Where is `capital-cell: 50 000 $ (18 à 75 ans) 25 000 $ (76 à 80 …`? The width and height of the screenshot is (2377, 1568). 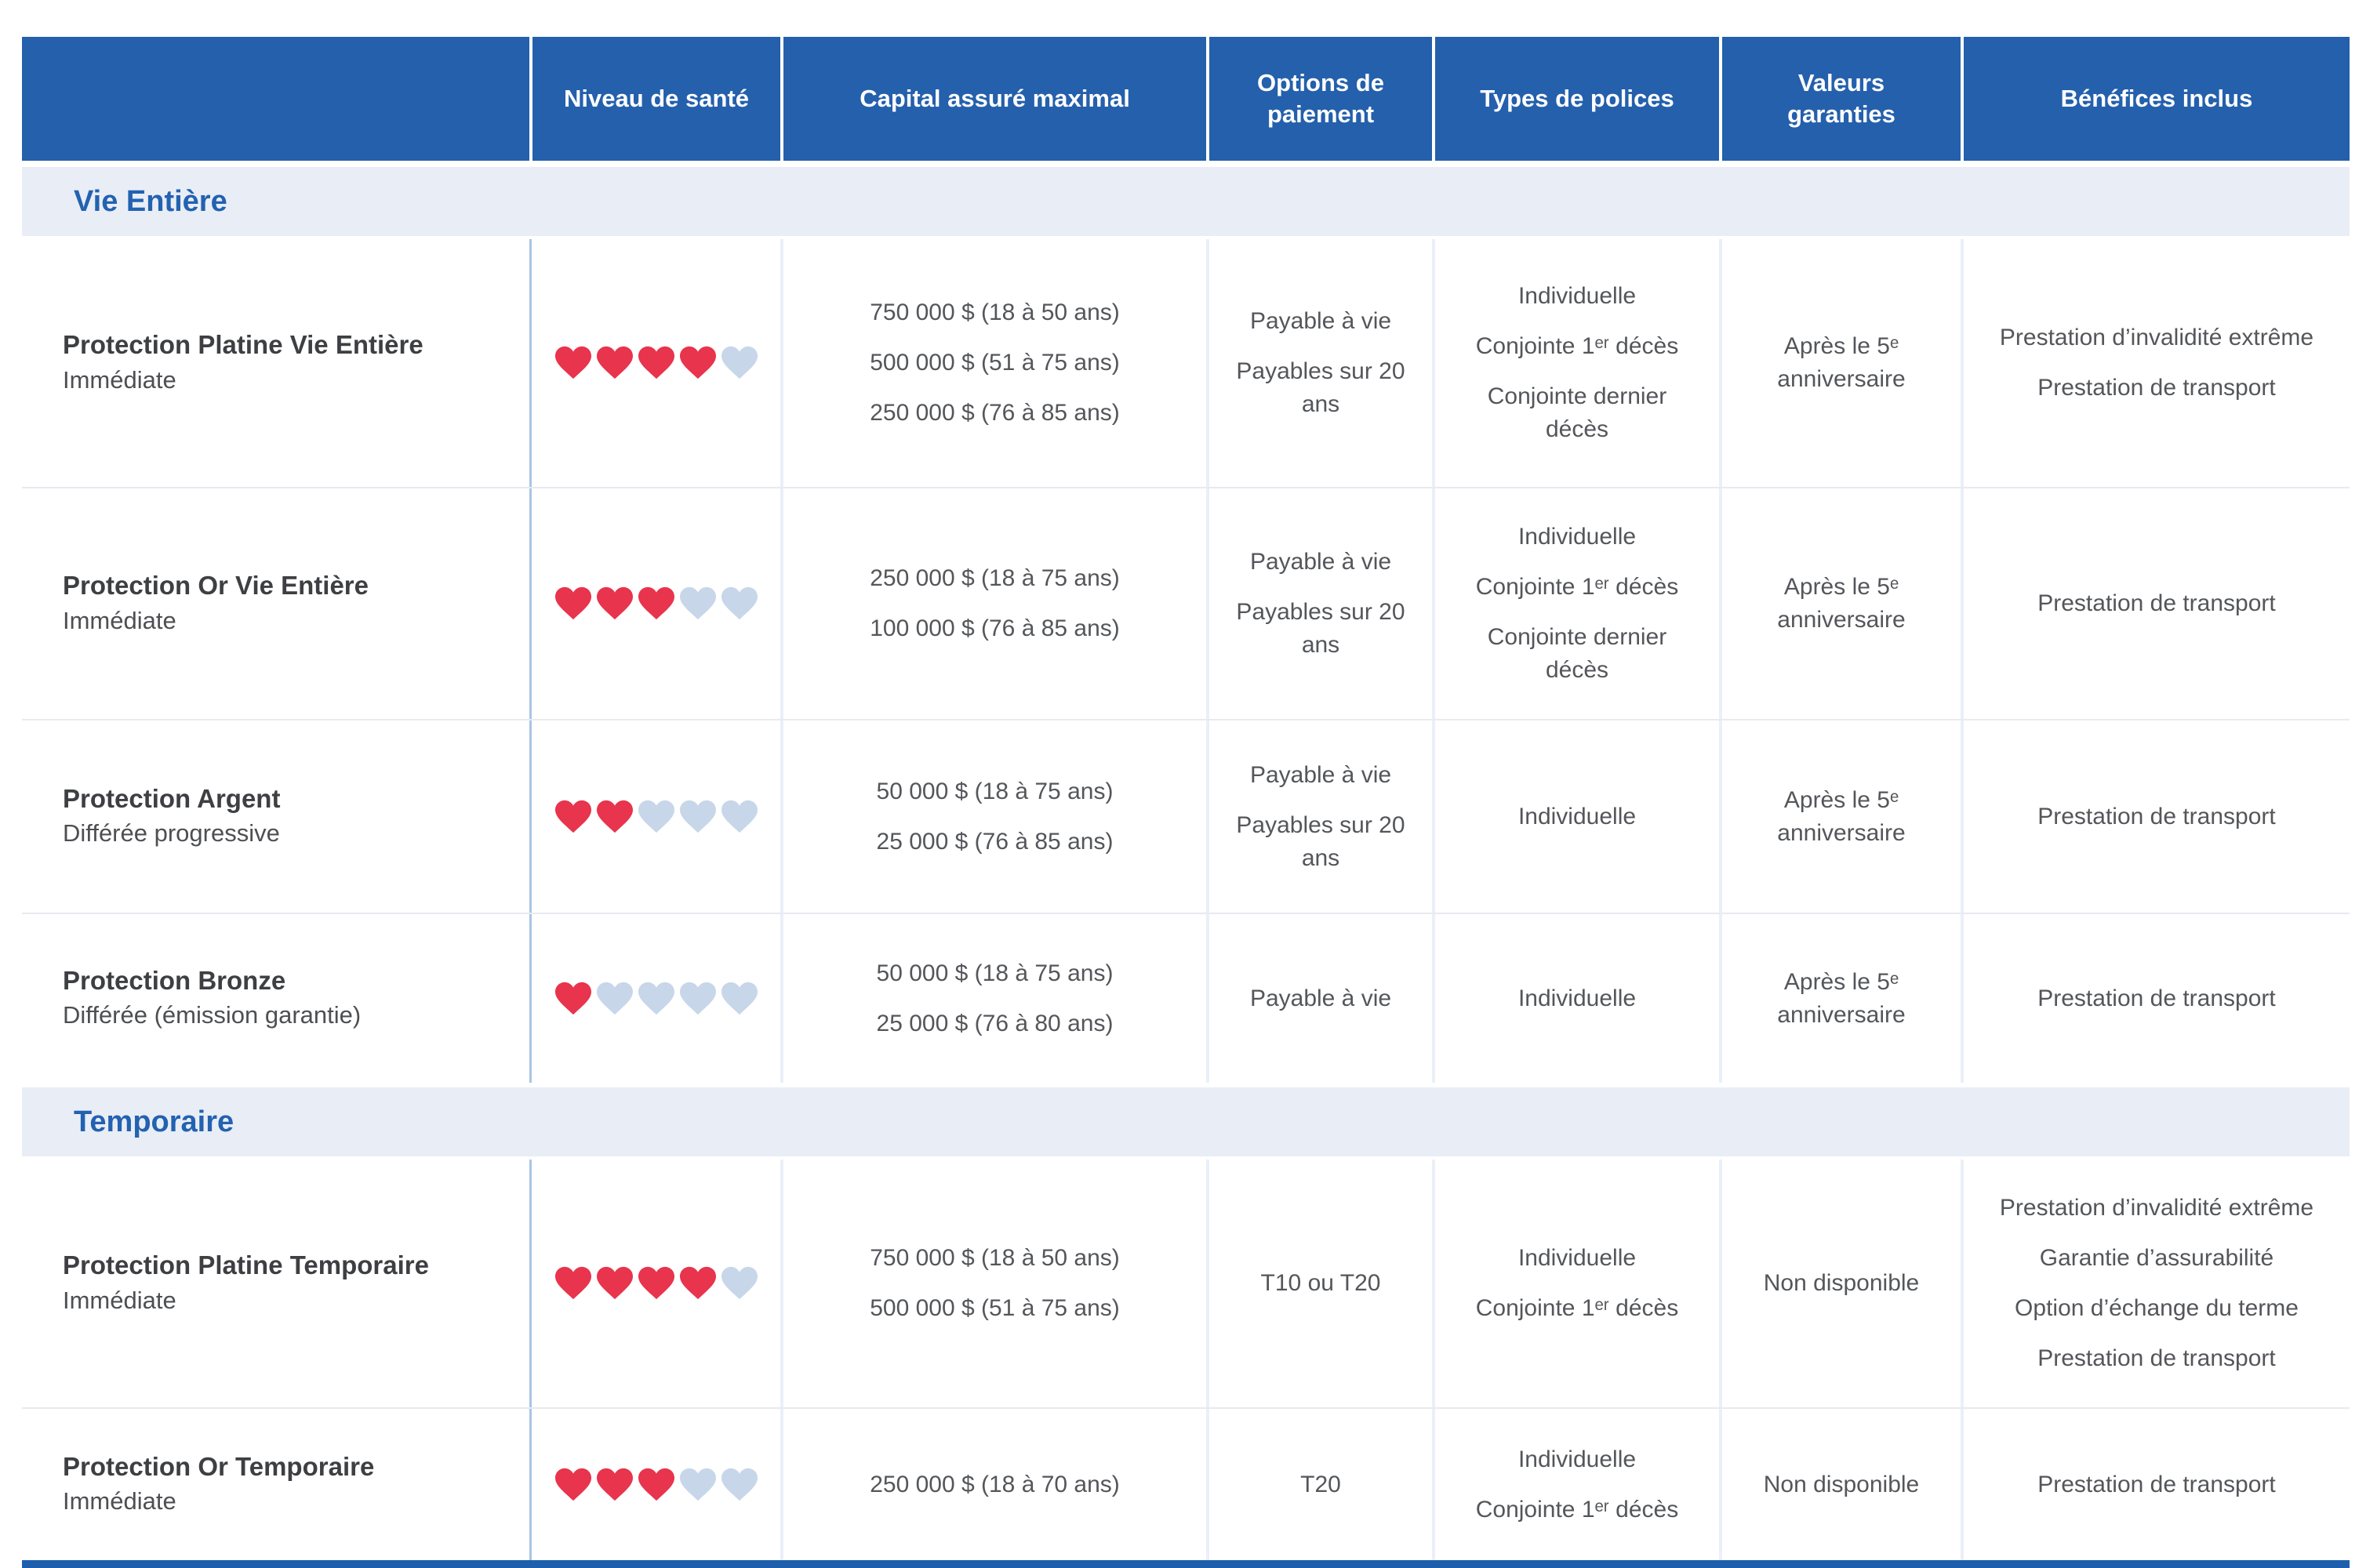 capital-cell: 50 000 $ (18 à 75 ans) 25 000 $ (76 à 80 … is located at coordinates (993, 998).